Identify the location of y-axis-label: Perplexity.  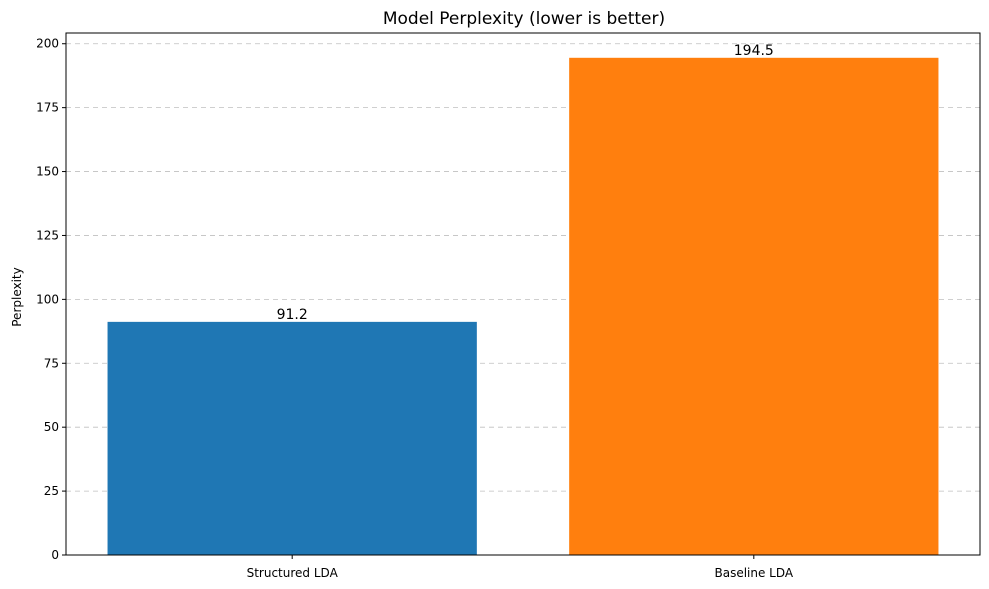
(17, 297).